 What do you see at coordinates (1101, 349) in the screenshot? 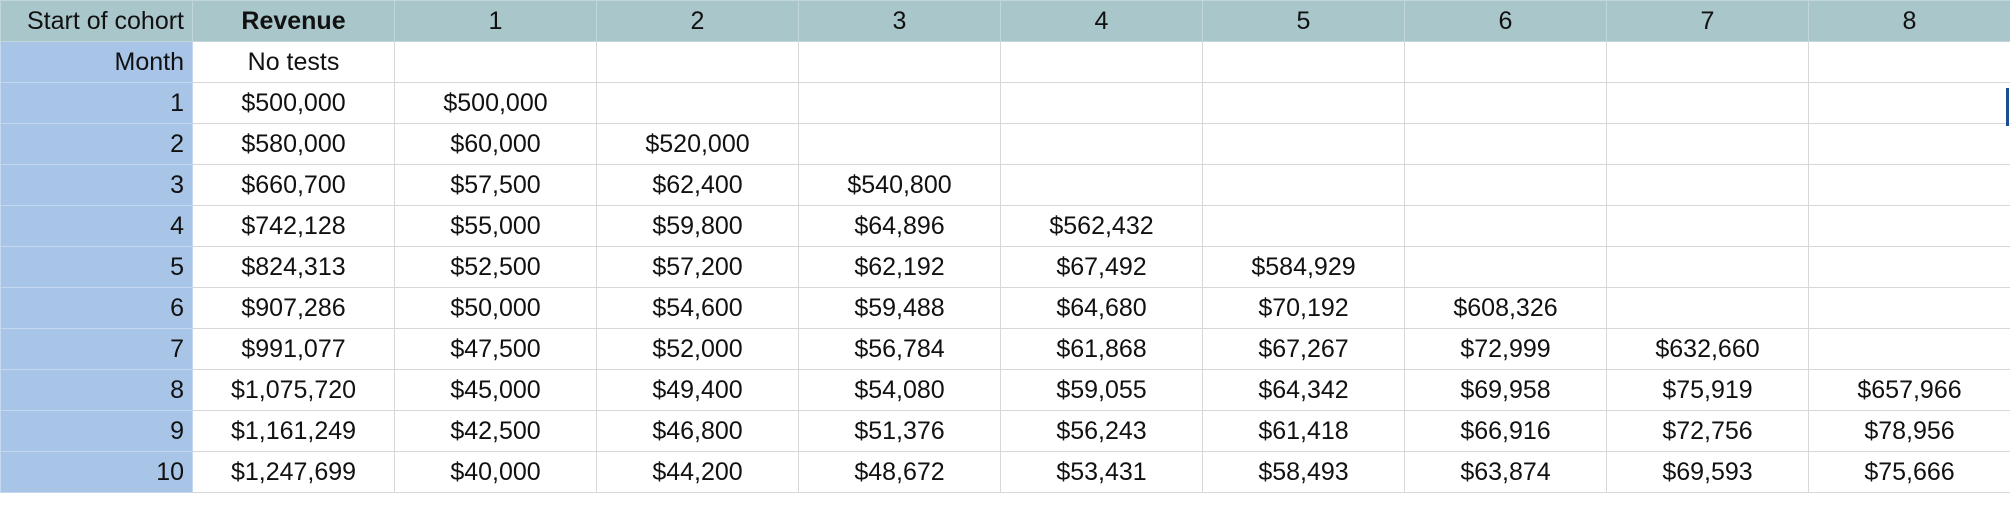
I see `cohort-value-cell: $61,868` at bounding box center [1101, 349].